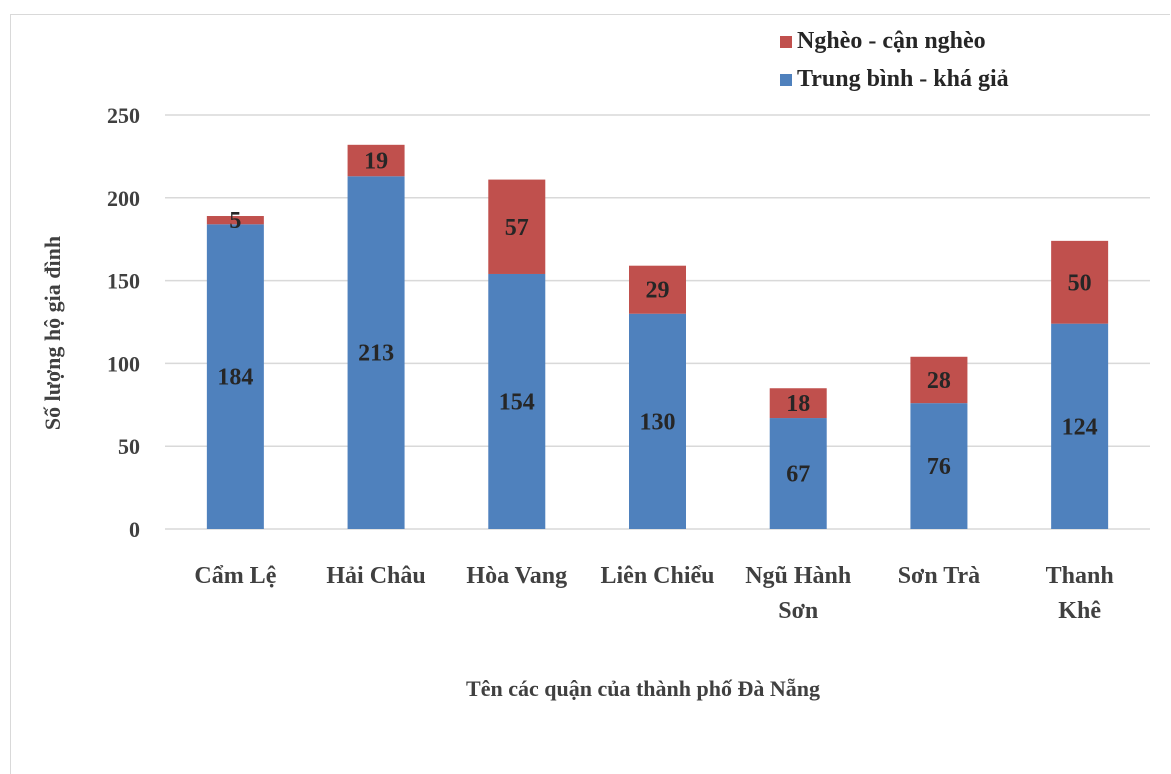 This screenshot has height=774, width=1171. I want to click on x-tick-label: Sơn, so click(798, 611).